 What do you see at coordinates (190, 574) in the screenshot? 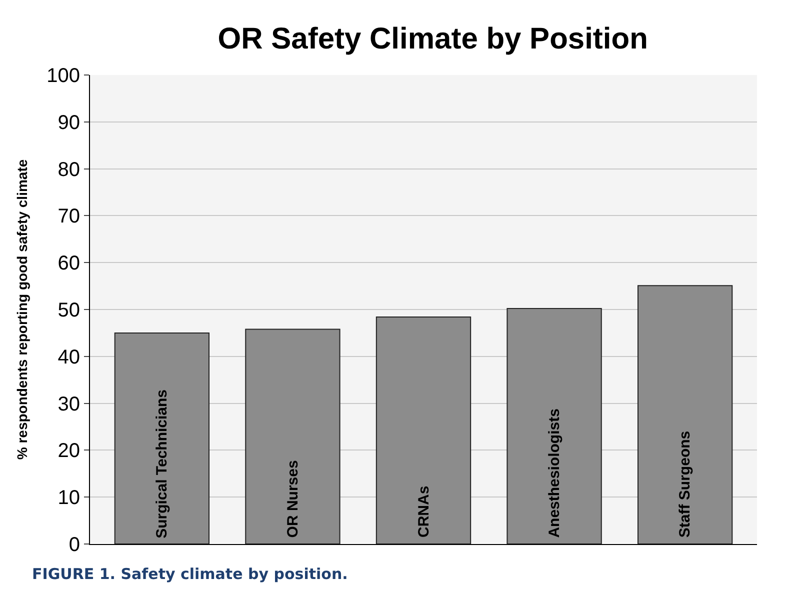
I see `caption: FIGURE 1. Safety climate by position.` at bounding box center [190, 574].